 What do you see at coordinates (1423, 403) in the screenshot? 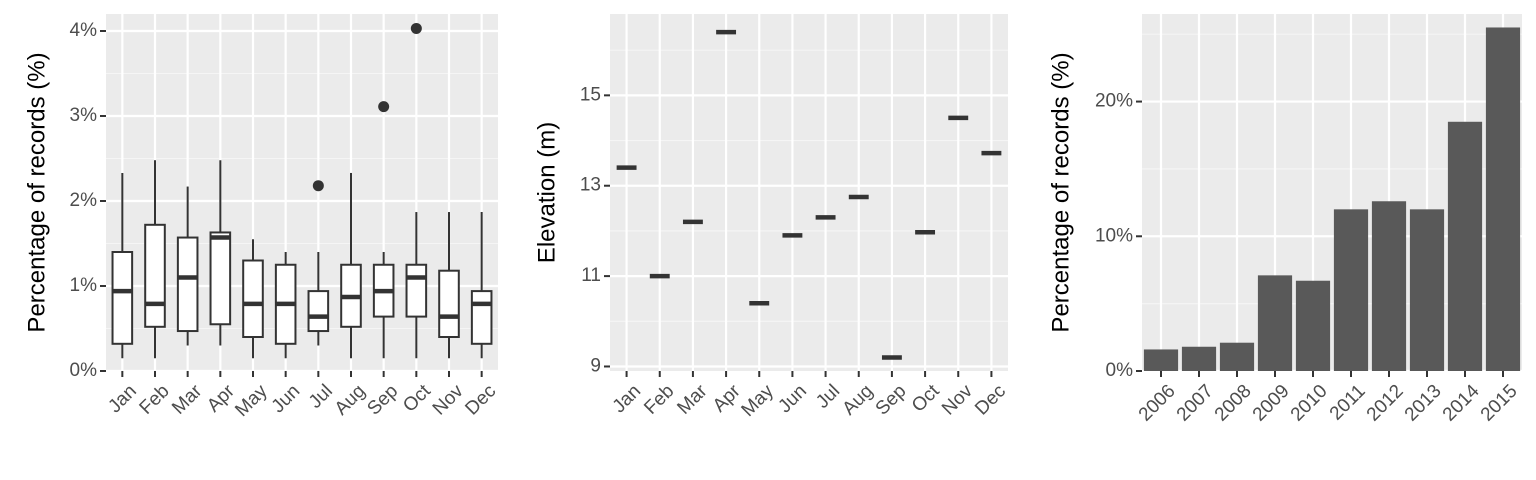
I see `x-tick-label: 2013` at bounding box center [1423, 403].